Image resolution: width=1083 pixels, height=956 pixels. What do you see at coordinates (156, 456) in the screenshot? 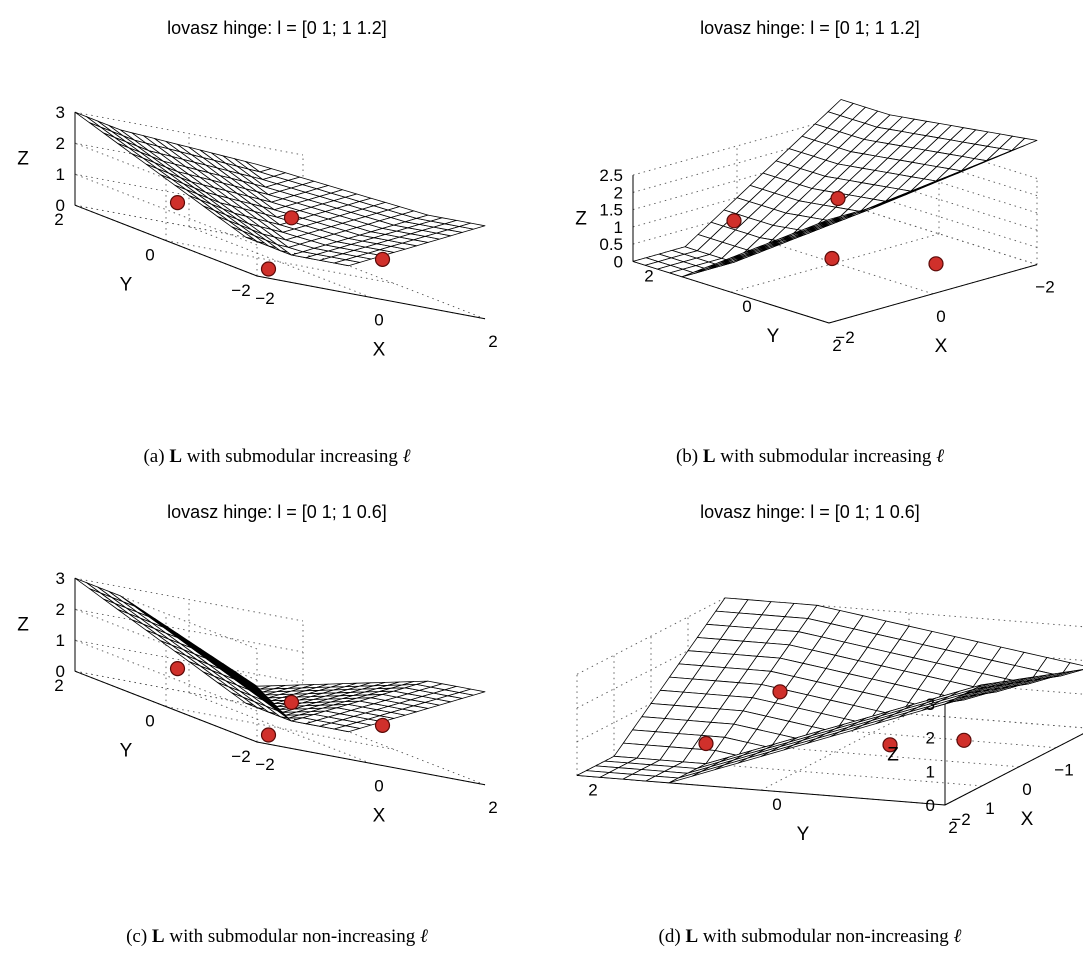
I see `caption-label: (a)` at bounding box center [156, 456].